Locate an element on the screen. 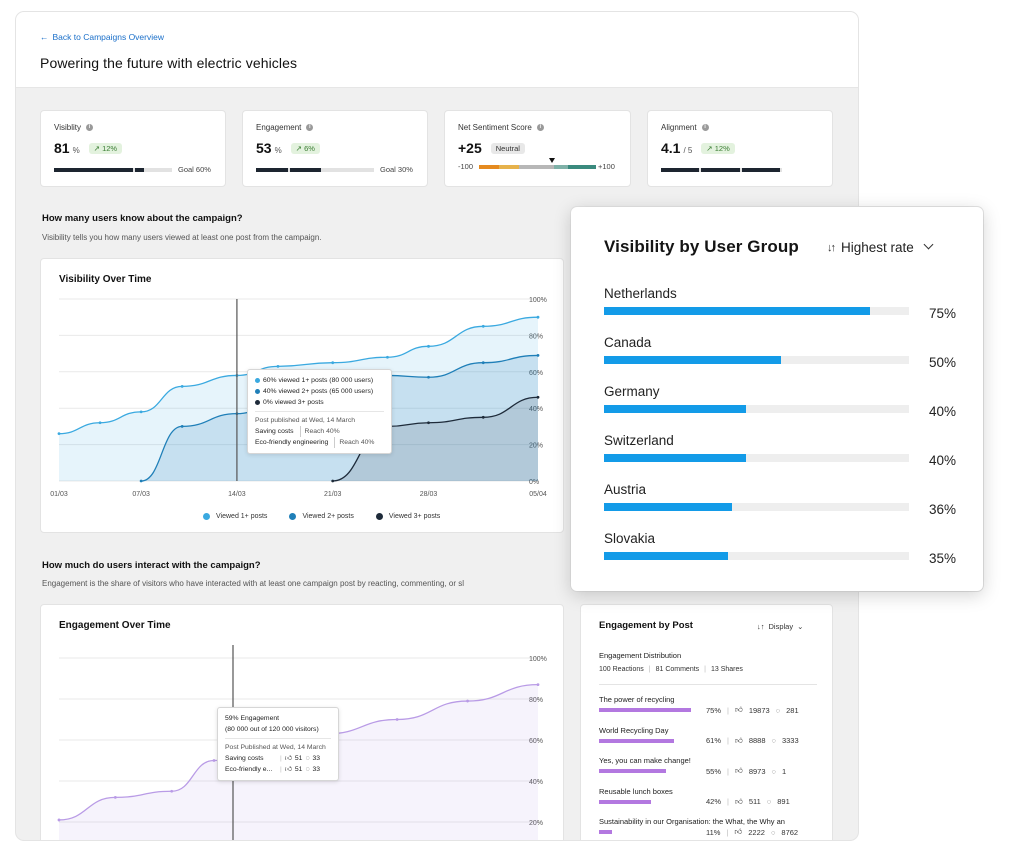  user-group-name: Germany is located at coordinates (632, 391).